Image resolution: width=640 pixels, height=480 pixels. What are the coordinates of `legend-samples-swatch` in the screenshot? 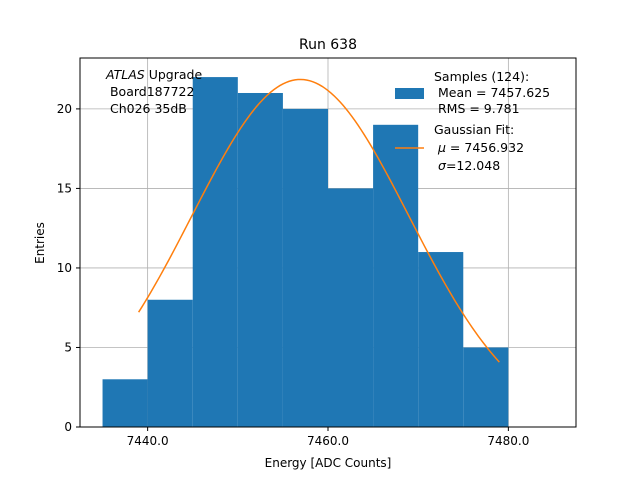 It's located at (409, 93).